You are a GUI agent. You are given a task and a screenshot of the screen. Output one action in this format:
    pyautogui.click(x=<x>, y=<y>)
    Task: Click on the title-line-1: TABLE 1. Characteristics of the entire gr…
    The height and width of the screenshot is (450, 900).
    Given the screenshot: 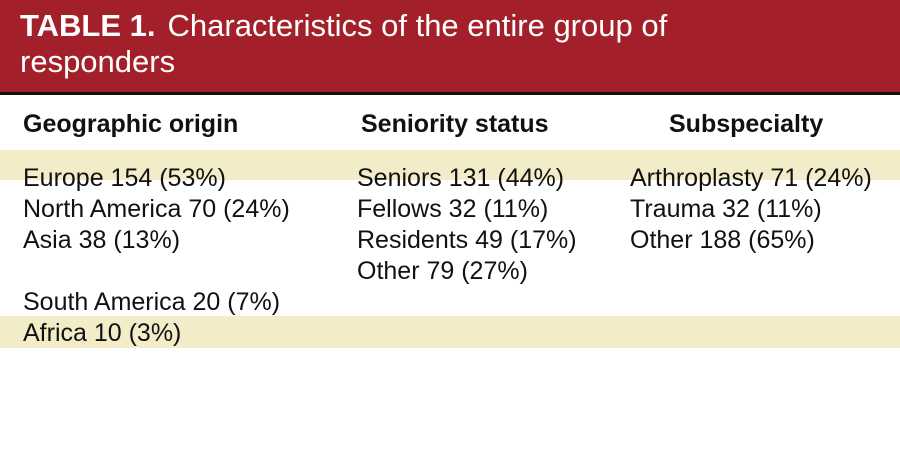 What is the action you would take?
    pyautogui.click(x=460, y=26)
    